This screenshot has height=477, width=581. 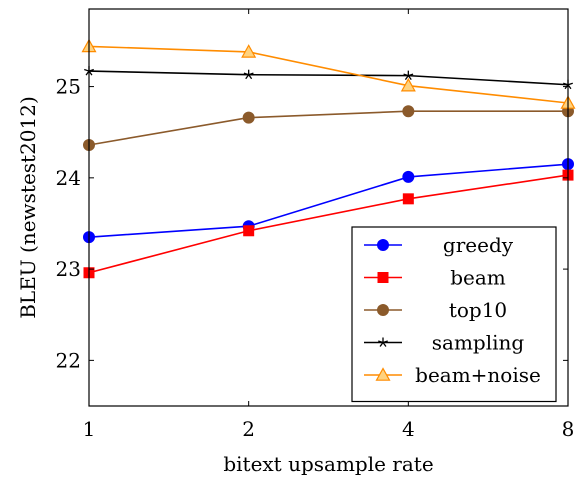 I want to click on y-tick-label: 23, so click(x=68, y=269).